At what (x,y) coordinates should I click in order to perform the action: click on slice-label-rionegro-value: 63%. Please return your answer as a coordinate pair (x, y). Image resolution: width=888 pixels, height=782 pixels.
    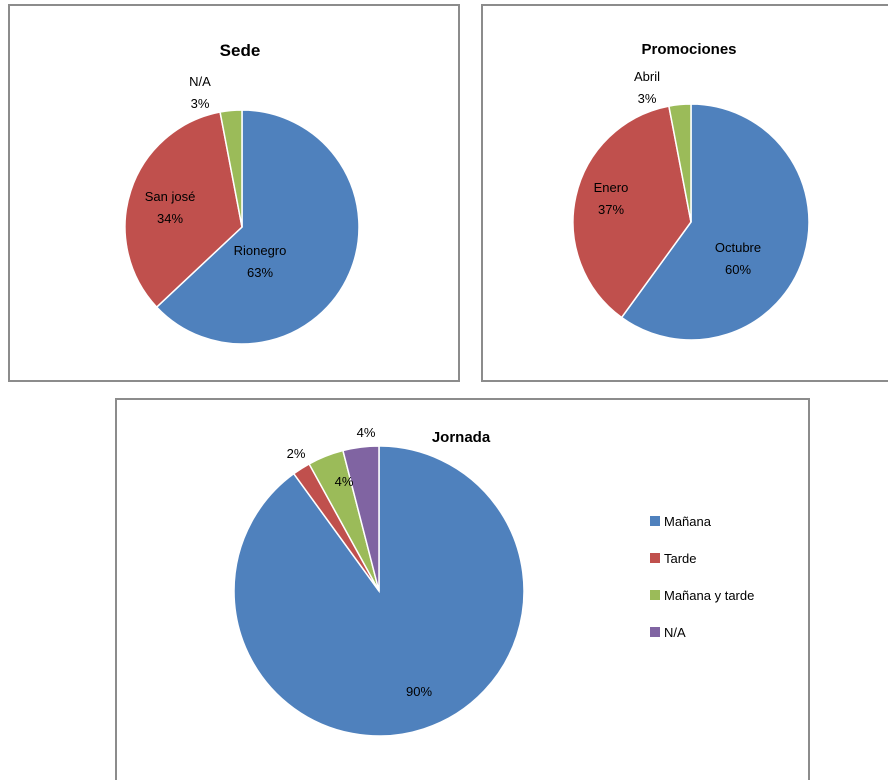
    Looking at the image, I should click on (260, 272).